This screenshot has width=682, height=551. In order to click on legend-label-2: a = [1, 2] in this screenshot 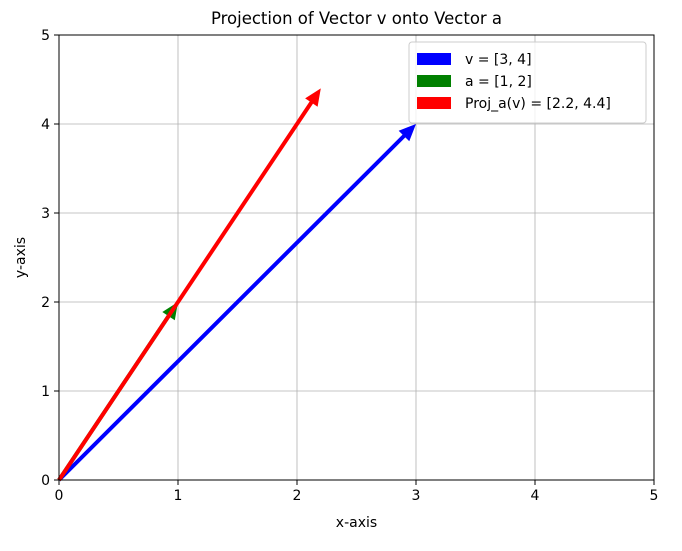, I will do `click(498, 82)`.